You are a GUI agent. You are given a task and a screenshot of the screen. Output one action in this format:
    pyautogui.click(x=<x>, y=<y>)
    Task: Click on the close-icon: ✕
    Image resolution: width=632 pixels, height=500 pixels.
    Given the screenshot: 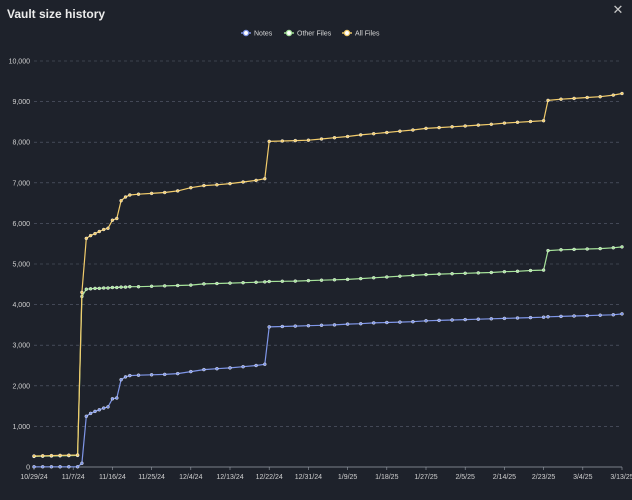 What is the action you would take?
    pyautogui.click(x=618, y=10)
    